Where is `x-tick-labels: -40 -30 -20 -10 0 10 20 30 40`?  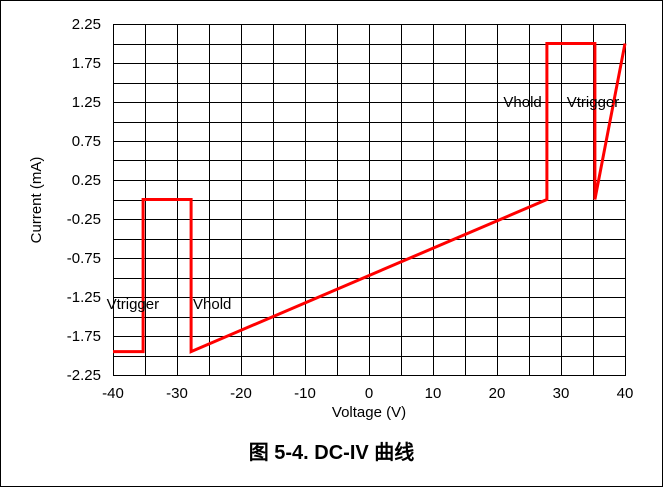 x-tick-labels: -40 -30 -20 -10 0 10 20 30 40 is located at coordinates (367, 393).